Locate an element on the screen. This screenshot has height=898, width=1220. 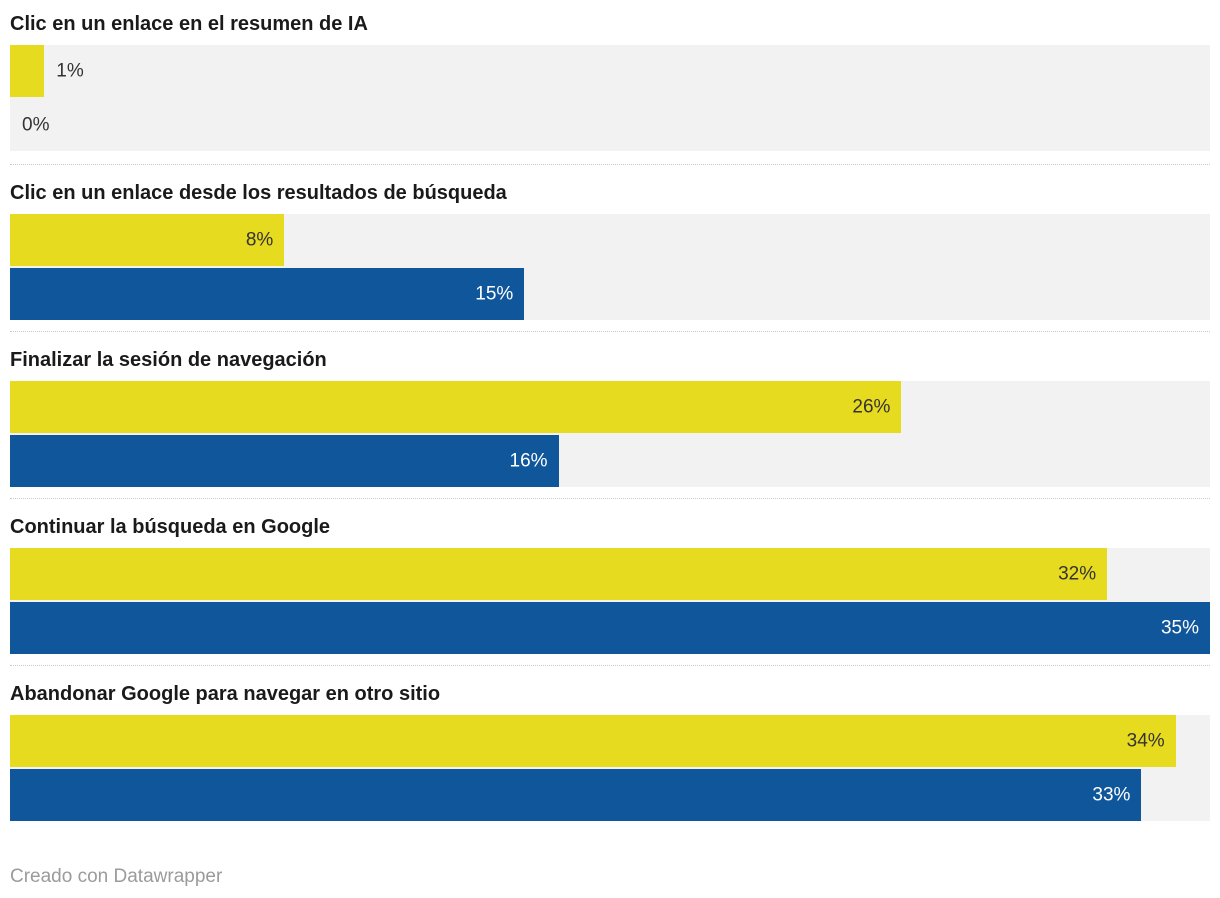
chart-footer: Creado con Datawrapper is located at coordinates (610, 860).